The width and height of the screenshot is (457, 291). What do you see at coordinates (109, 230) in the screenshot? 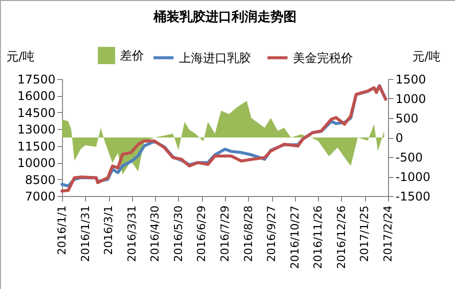
I see `x-tick-label: 2016/3/1` at bounding box center [109, 230].